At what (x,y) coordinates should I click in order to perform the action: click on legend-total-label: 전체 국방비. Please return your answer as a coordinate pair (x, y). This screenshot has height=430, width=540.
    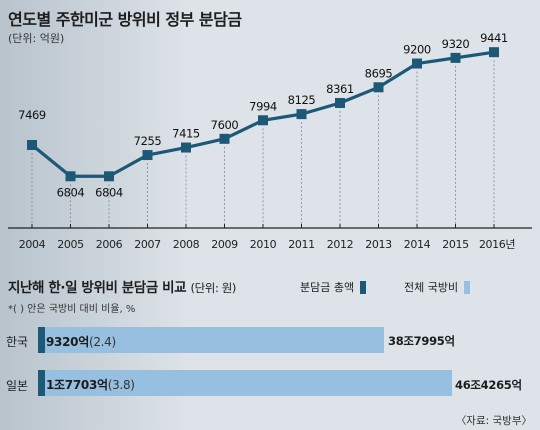
    Looking at the image, I should click on (431, 287).